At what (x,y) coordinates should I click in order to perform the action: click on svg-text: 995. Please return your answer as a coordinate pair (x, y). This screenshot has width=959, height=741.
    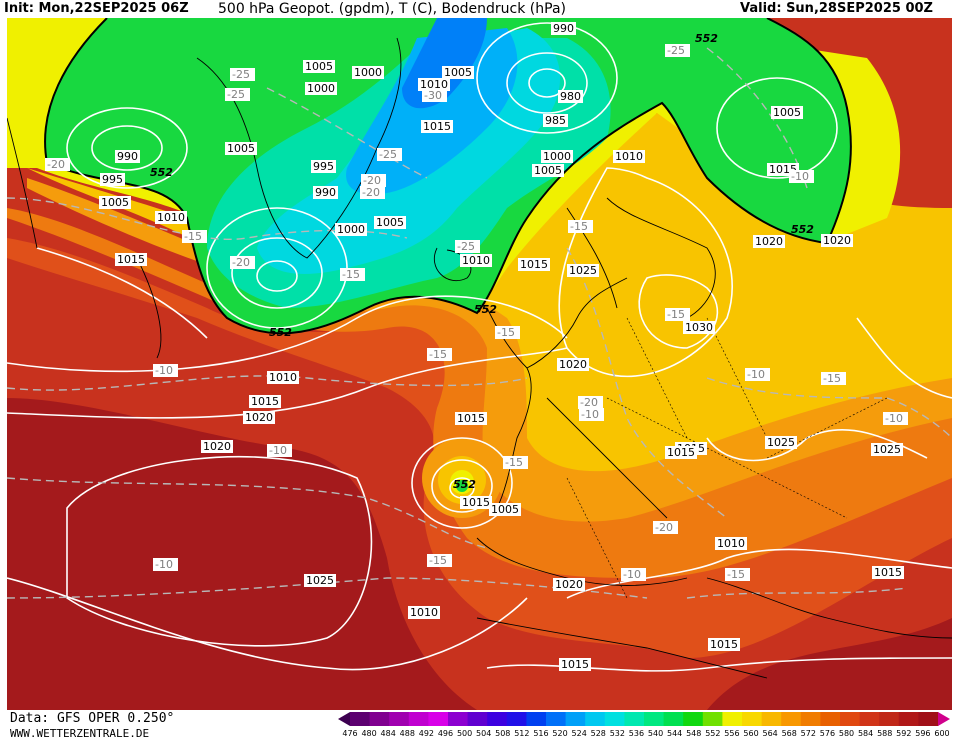
    Looking at the image, I should click on (323, 166).